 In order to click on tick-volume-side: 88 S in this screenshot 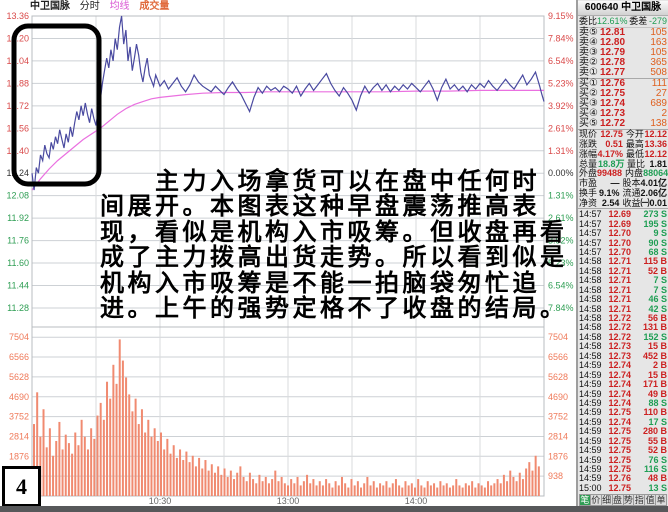, I will do `click(657, 402)`.